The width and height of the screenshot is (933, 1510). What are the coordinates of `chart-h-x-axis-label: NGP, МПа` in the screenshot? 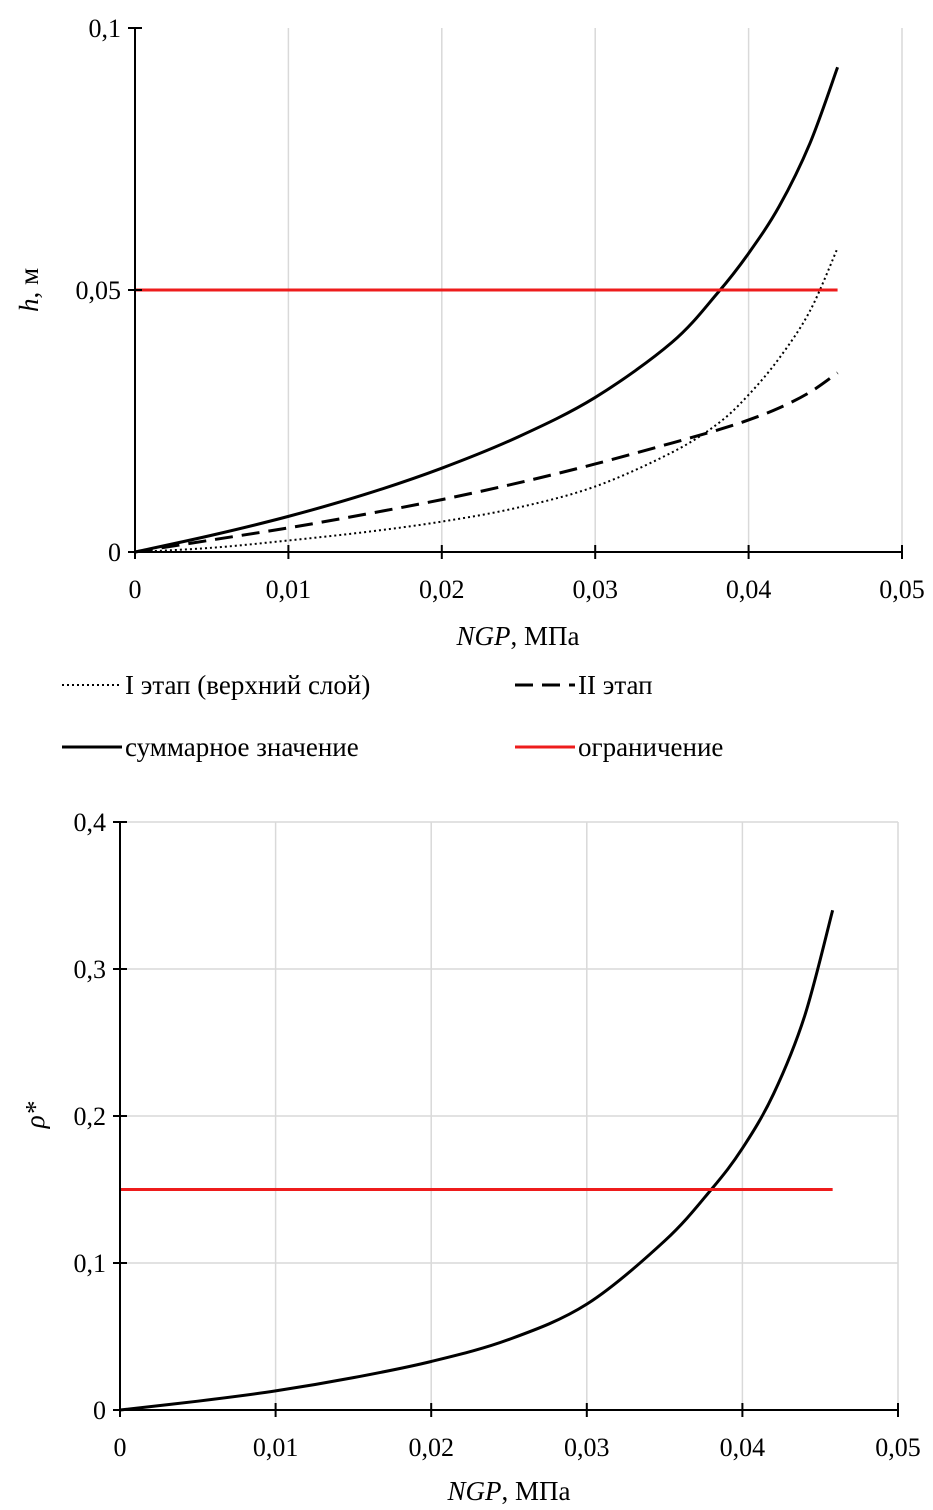 It's located at (518, 636).